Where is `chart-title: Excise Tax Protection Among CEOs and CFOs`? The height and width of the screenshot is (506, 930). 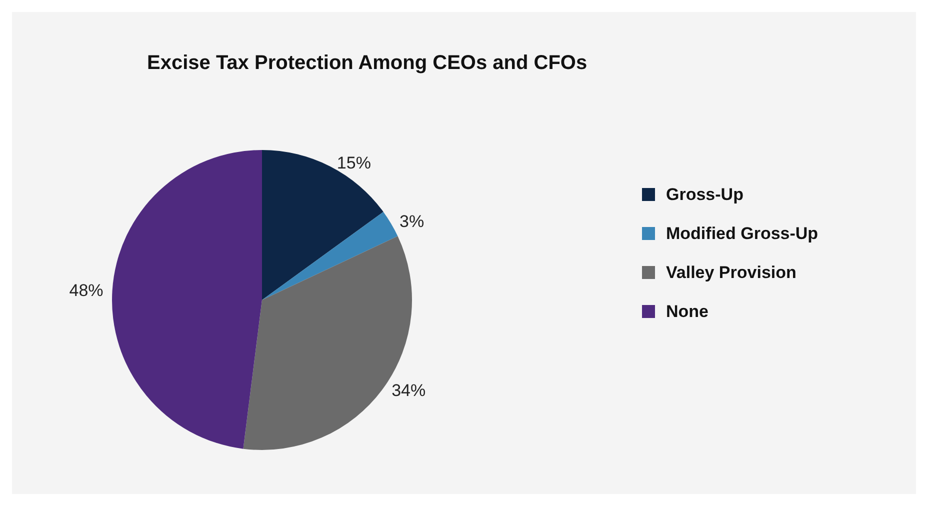 chart-title: Excise Tax Protection Among CEOs and CFOs is located at coordinates (367, 63).